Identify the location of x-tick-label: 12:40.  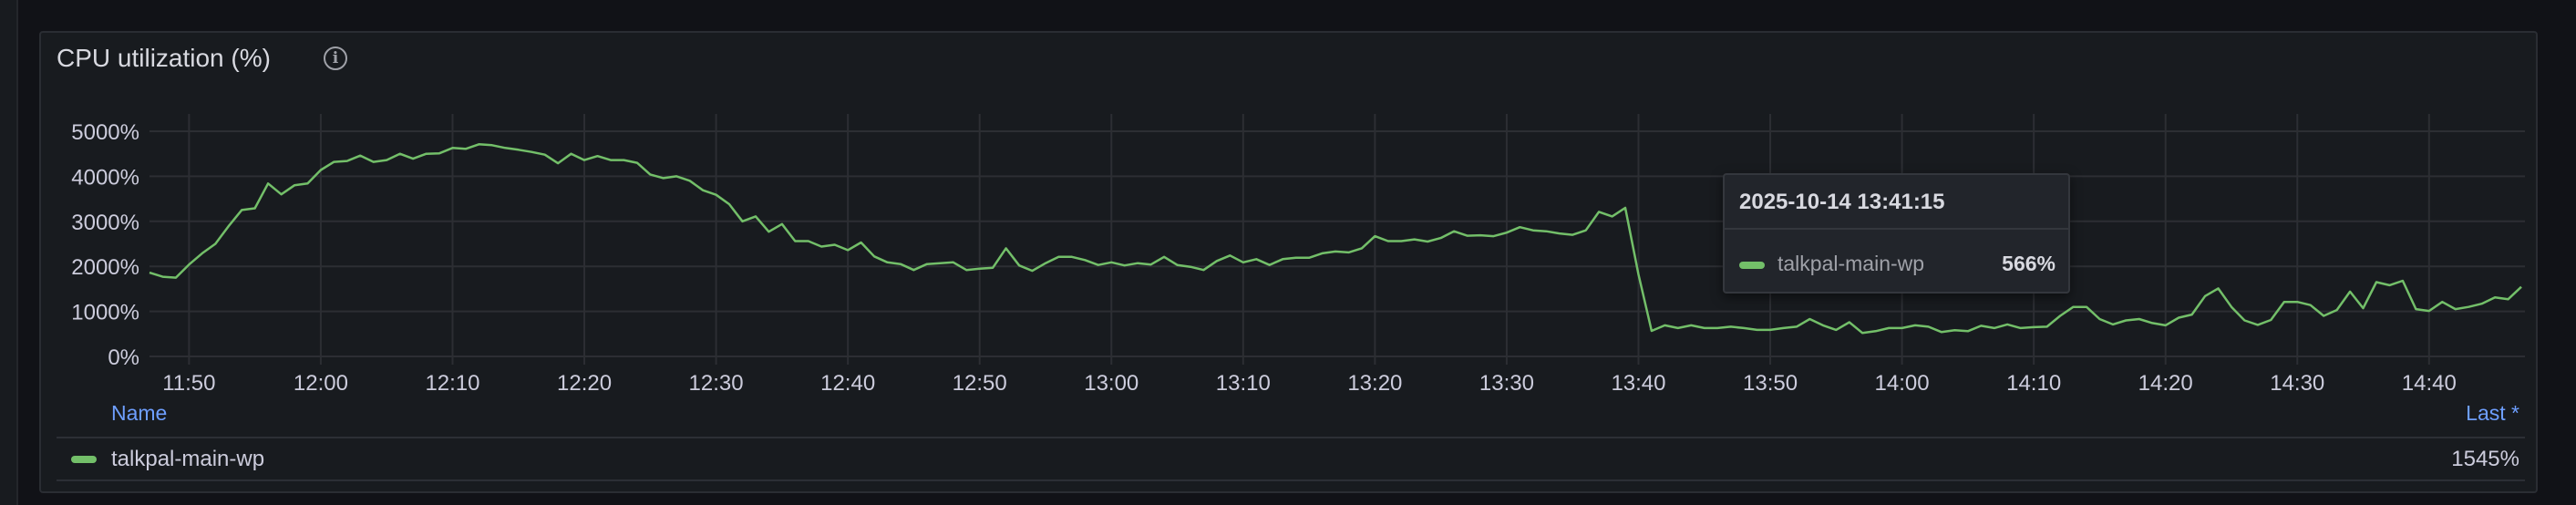
(847, 383).